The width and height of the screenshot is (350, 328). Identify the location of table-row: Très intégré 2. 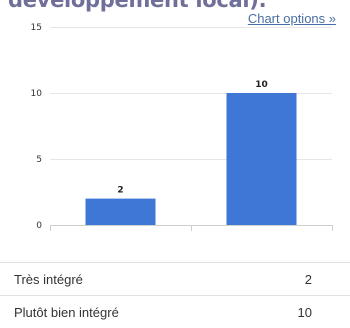
(175, 279).